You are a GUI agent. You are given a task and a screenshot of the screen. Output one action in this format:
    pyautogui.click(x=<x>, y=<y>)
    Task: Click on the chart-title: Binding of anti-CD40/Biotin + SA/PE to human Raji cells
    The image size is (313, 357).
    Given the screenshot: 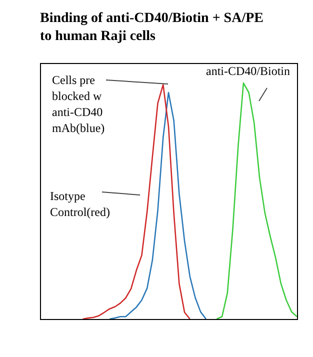 What is the action you would take?
    pyautogui.click(x=152, y=28)
    